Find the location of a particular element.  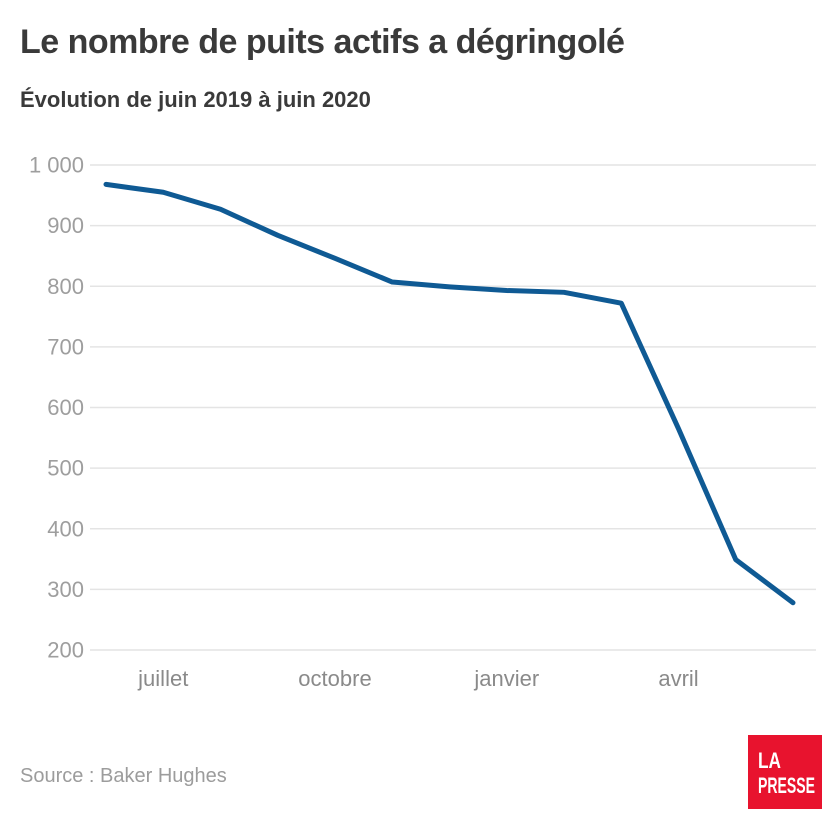

y-tick-label: 1 000 is located at coordinates (56, 165).